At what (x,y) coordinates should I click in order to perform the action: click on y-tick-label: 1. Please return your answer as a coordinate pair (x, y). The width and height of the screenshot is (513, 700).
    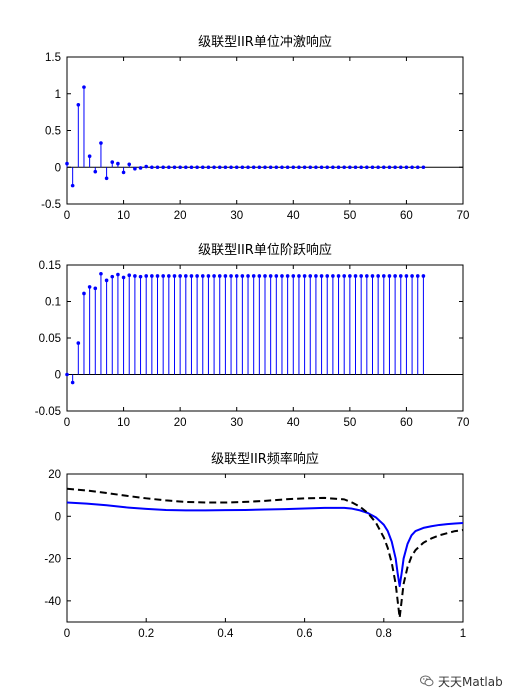
    Looking at the image, I should click on (58, 95).